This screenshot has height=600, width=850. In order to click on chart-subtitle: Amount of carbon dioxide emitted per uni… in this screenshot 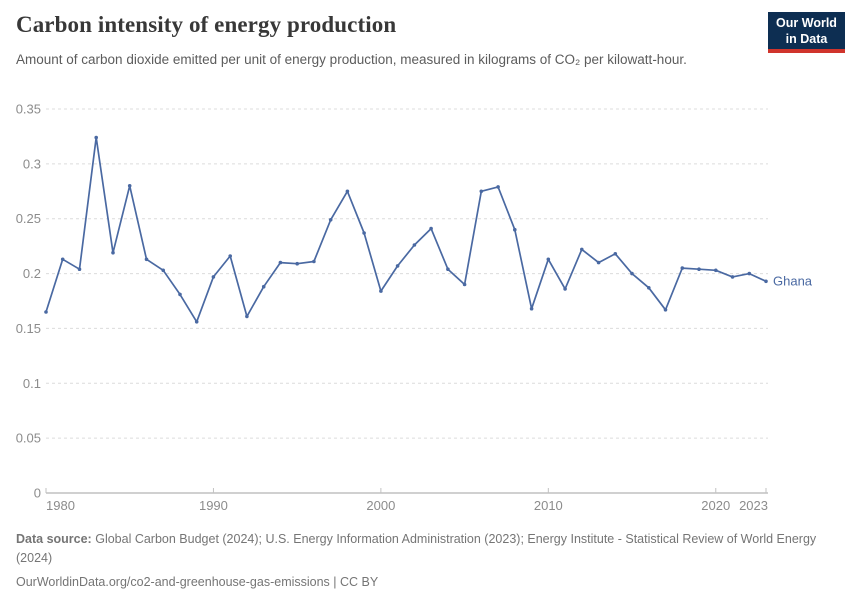, I will do `click(351, 59)`.